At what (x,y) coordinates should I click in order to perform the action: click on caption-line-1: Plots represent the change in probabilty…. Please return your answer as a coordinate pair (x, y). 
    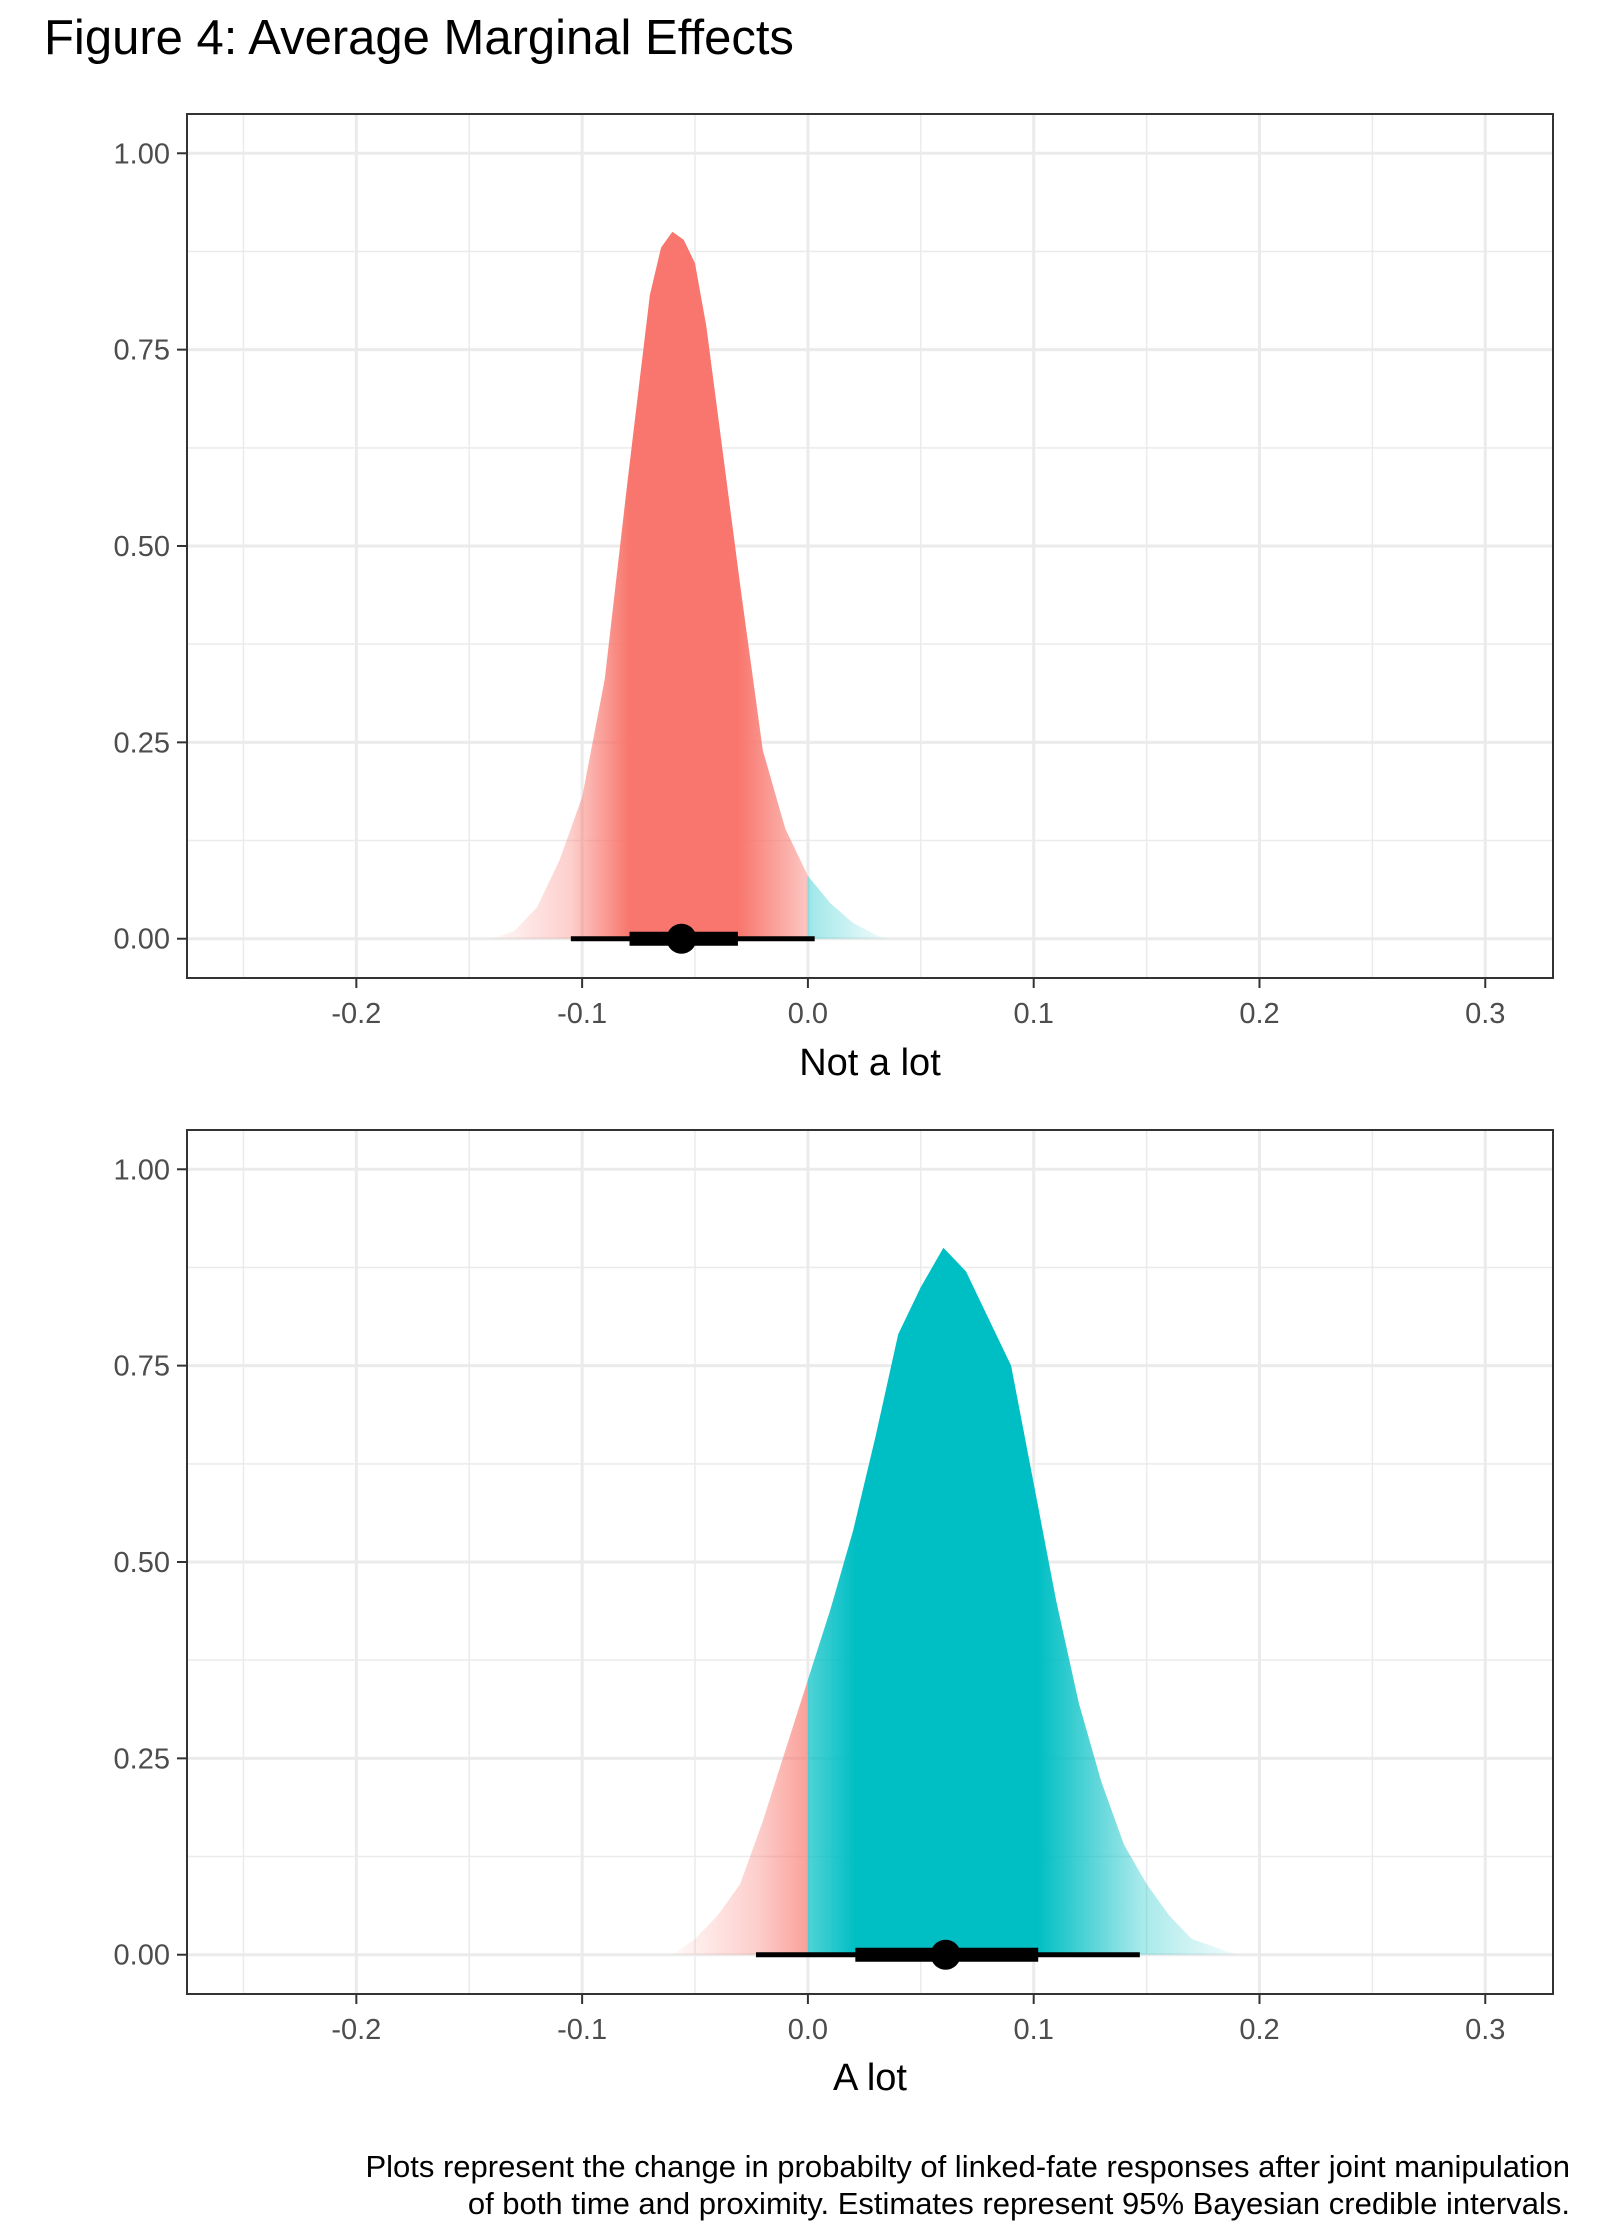
    Looking at the image, I should click on (967, 2166).